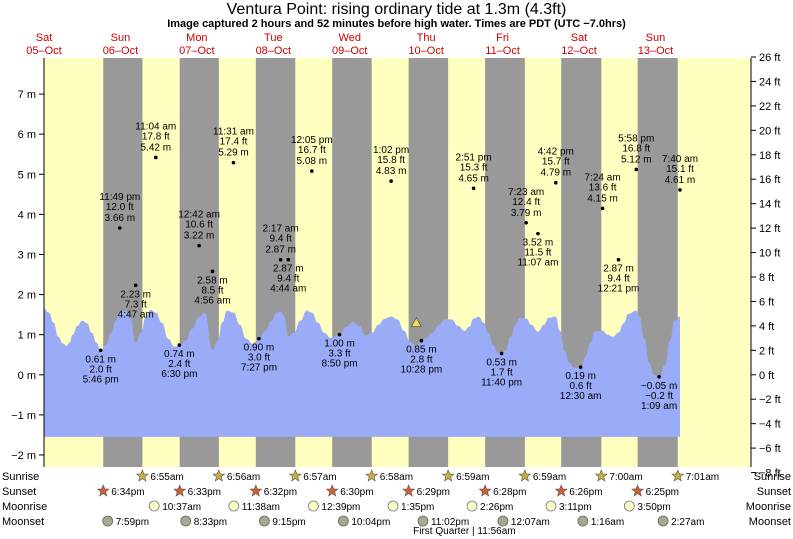 This screenshot has height=539, width=793. What do you see at coordinates (769, 58) in the screenshot?
I see `right-tick-label: 26 ft` at bounding box center [769, 58].